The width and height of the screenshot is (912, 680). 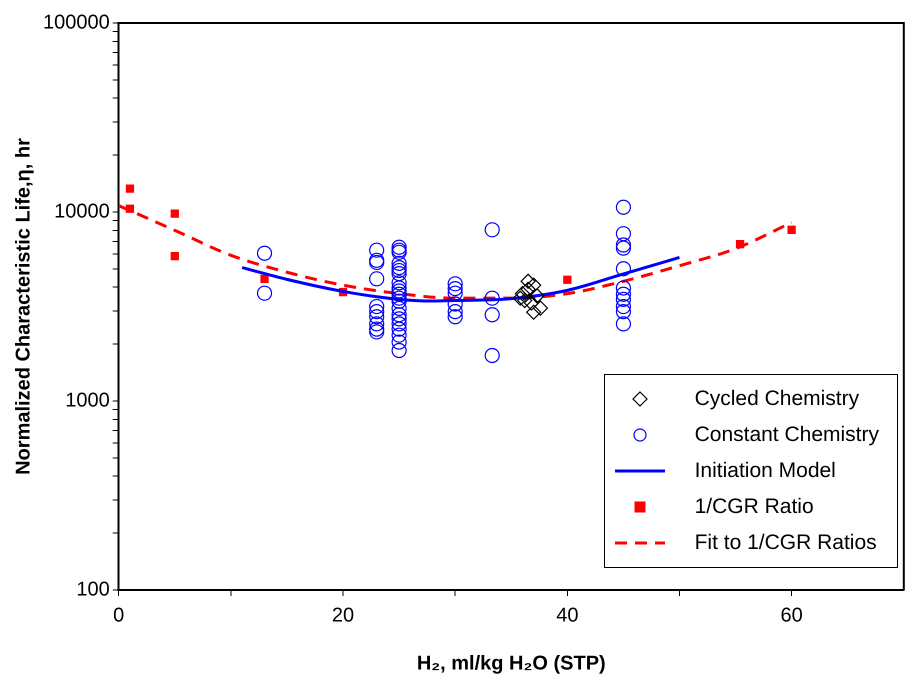 What do you see at coordinates (93, 589) in the screenshot?
I see `y-tick-label: 100` at bounding box center [93, 589].